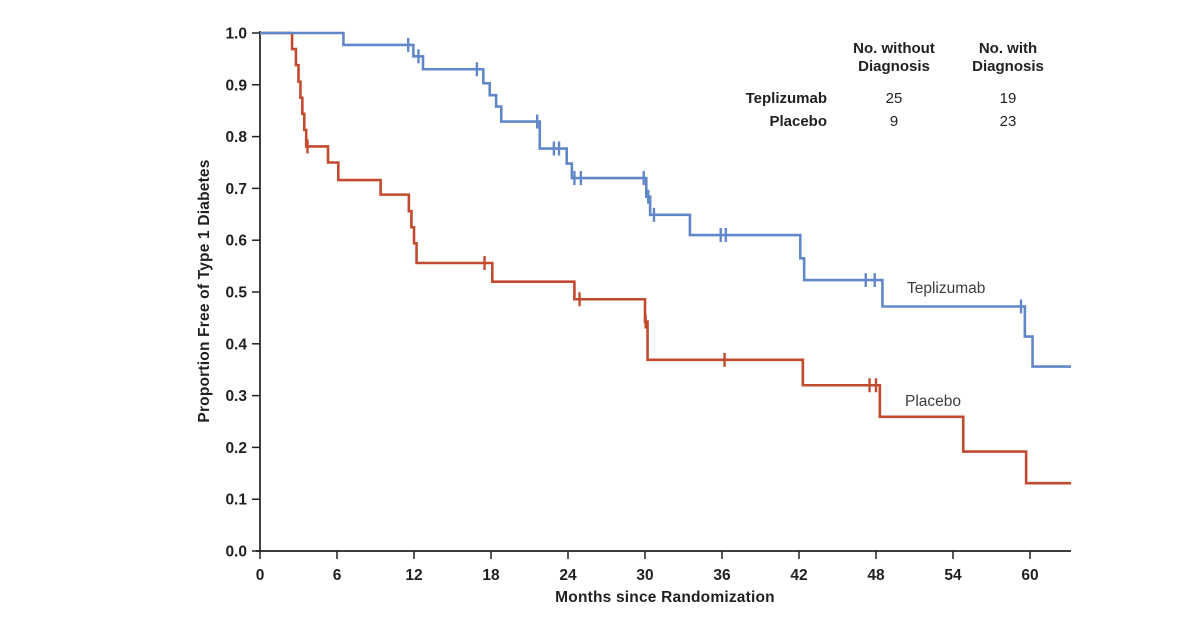  What do you see at coordinates (236, 448) in the screenshot?
I see `y-tick-label: 0.2` at bounding box center [236, 448].